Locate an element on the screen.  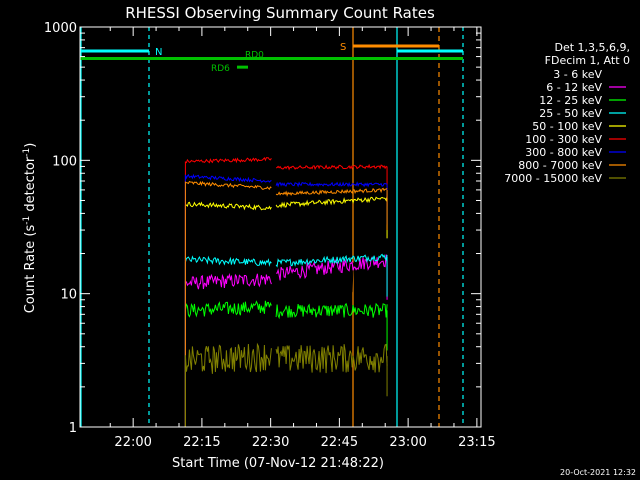
x-tick-label: 23:00 is located at coordinates (407, 442).